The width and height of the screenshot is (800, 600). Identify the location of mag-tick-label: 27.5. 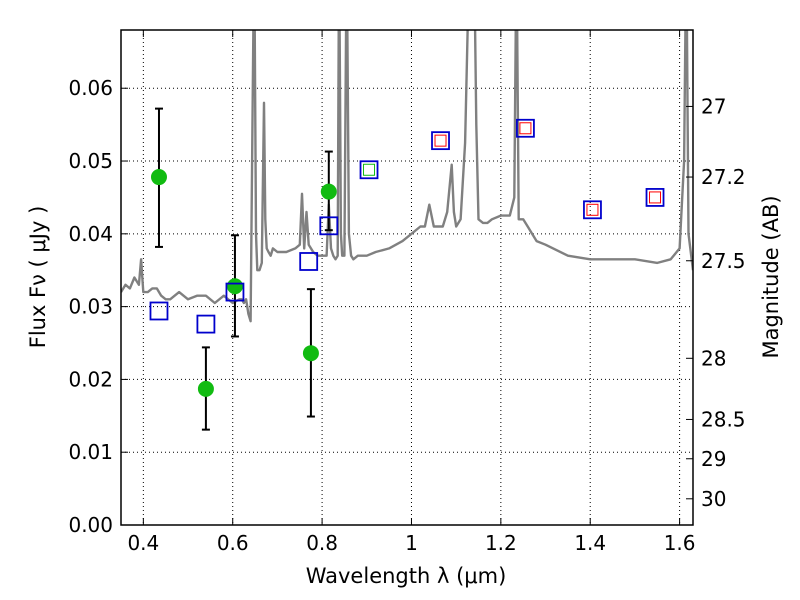
(723, 261).